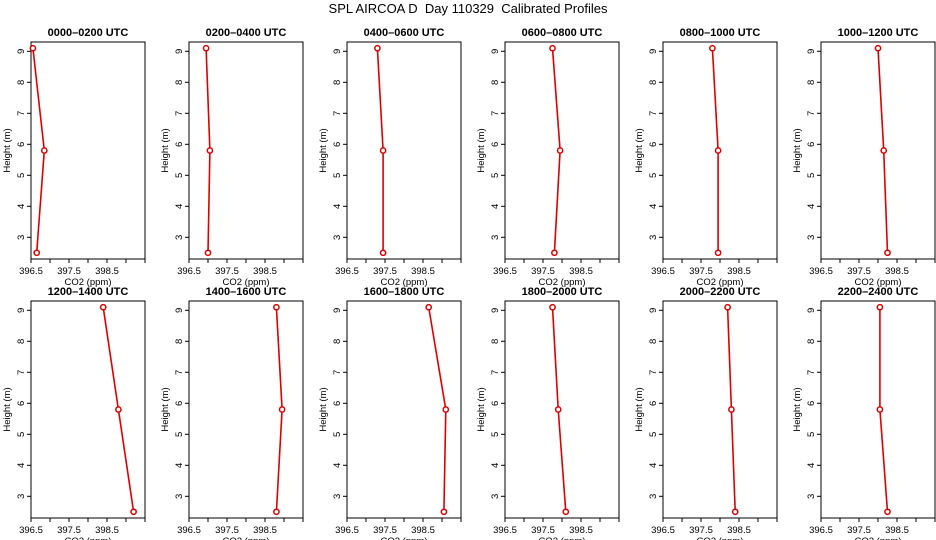 The height and width of the screenshot is (540, 936). What do you see at coordinates (878, 292) in the screenshot?
I see `panel-title: 2200–2400 UTC` at bounding box center [878, 292].